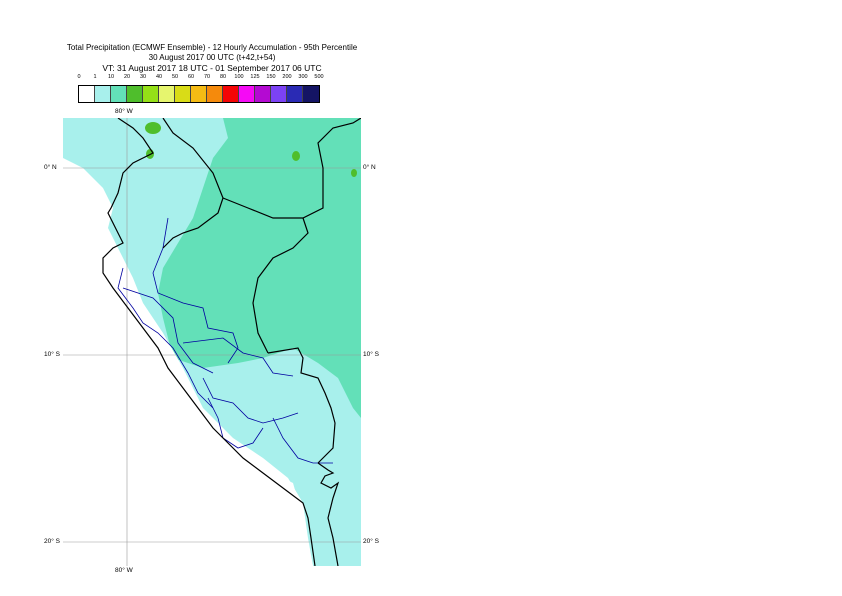 The height and width of the screenshot is (596, 842). I want to click on legend-bar, so click(199, 94).